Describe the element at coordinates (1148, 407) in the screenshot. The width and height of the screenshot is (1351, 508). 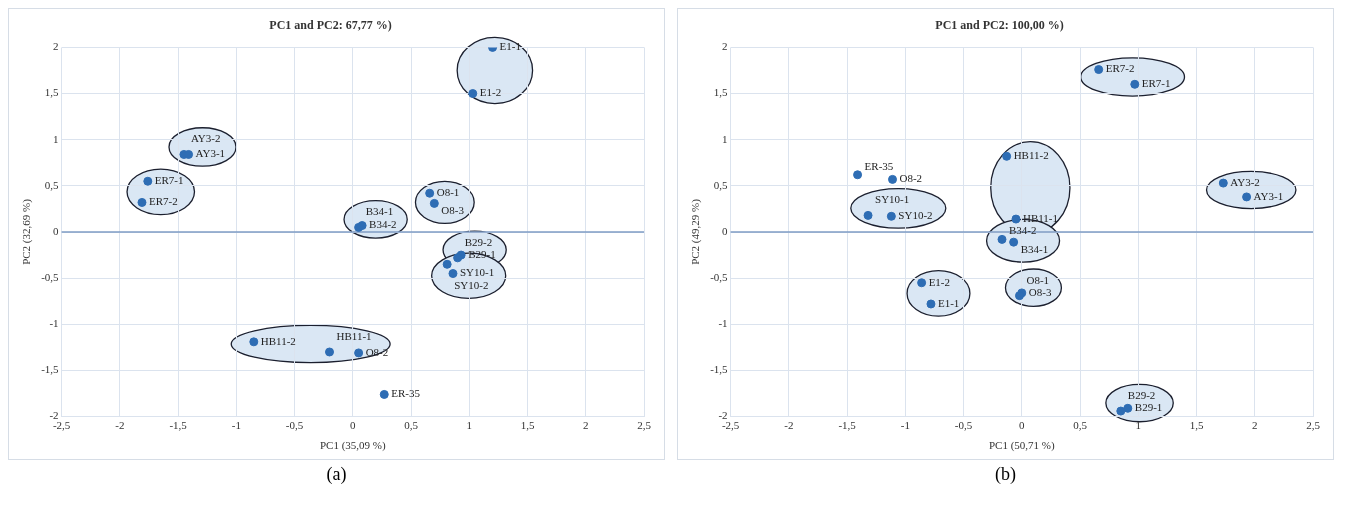
I see `data-label: B29-1` at that location.